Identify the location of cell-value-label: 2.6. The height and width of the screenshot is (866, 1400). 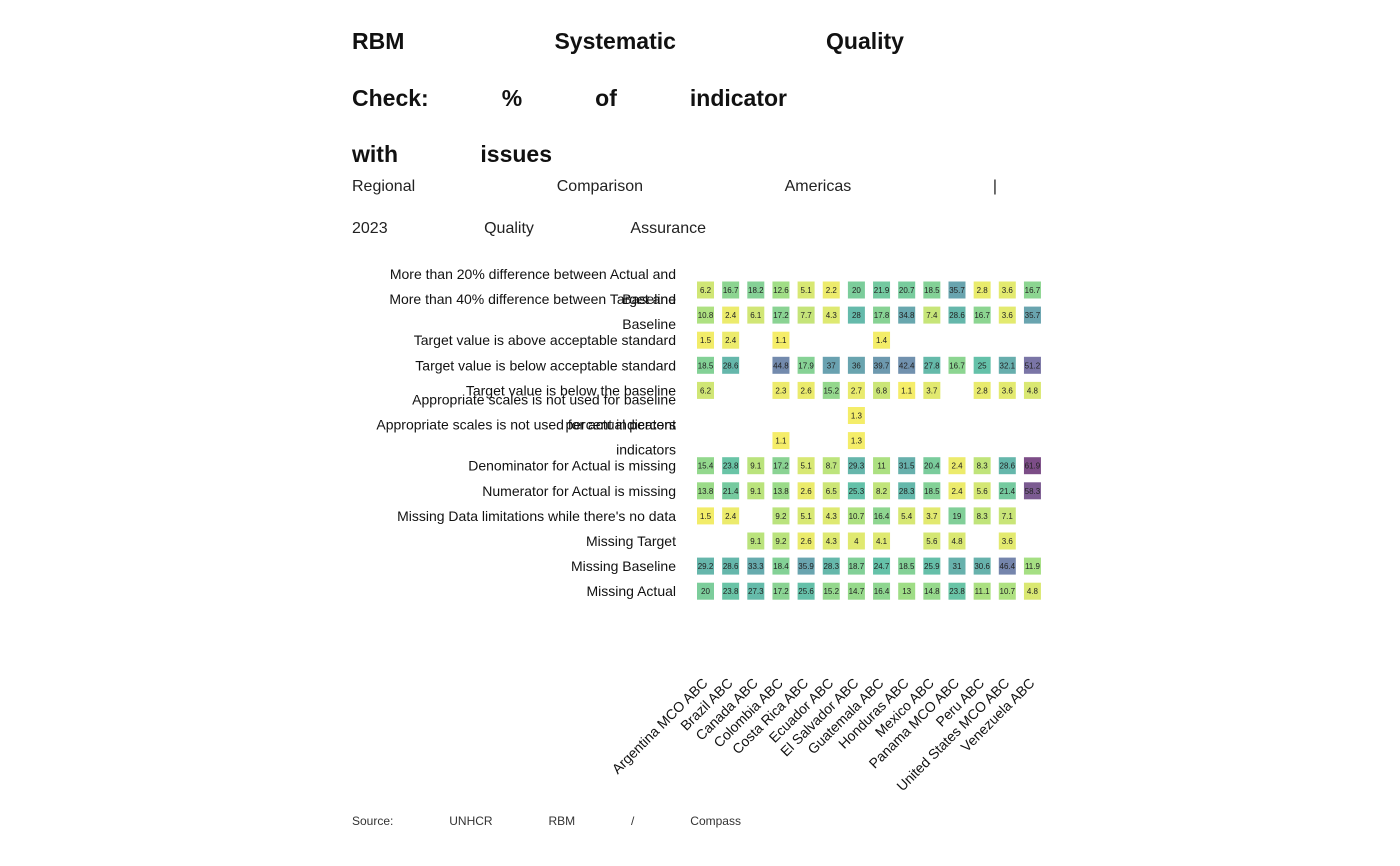
(807, 541).